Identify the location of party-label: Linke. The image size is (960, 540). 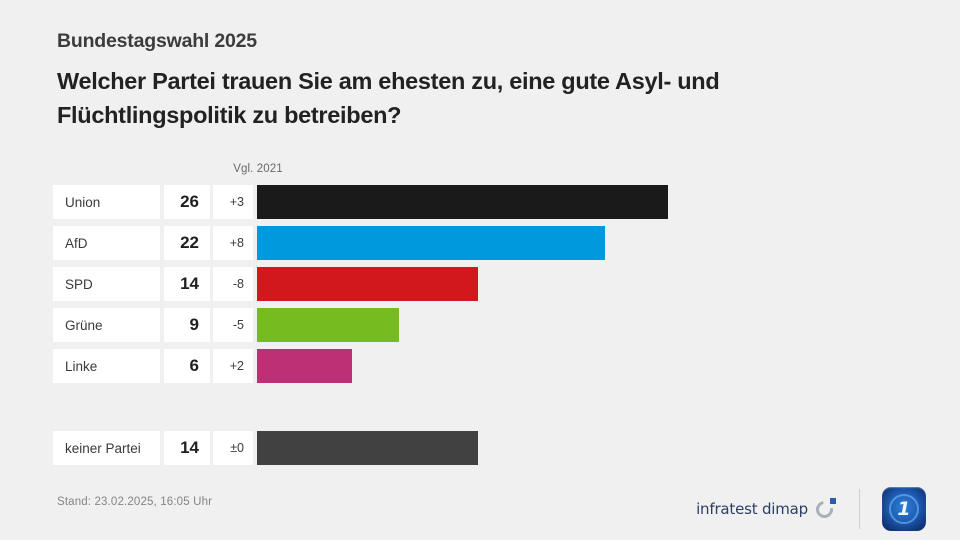
(106, 366).